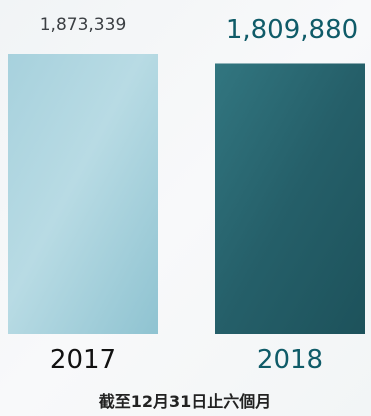 The height and width of the screenshot is (416, 371). What do you see at coordinates (185, 401) in the screenshot?
I see `chart-subtitle: 截至12月31日止六個月` at bounding box center [185, 401].